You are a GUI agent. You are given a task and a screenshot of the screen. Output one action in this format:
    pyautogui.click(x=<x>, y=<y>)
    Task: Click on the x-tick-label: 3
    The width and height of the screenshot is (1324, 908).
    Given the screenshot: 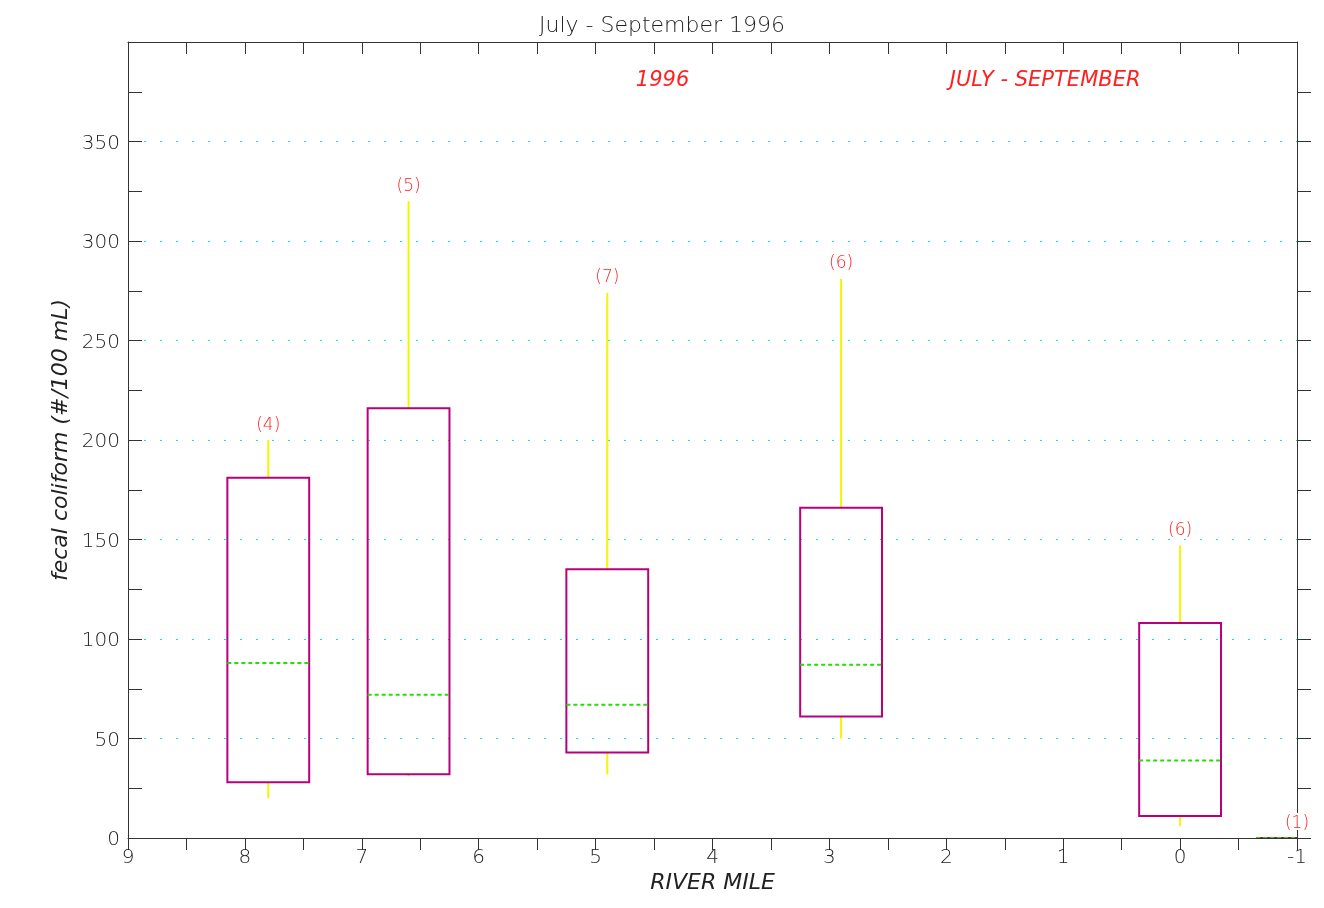 What is the action you would take?
    pyautogui.click(x=829, y=856)
    